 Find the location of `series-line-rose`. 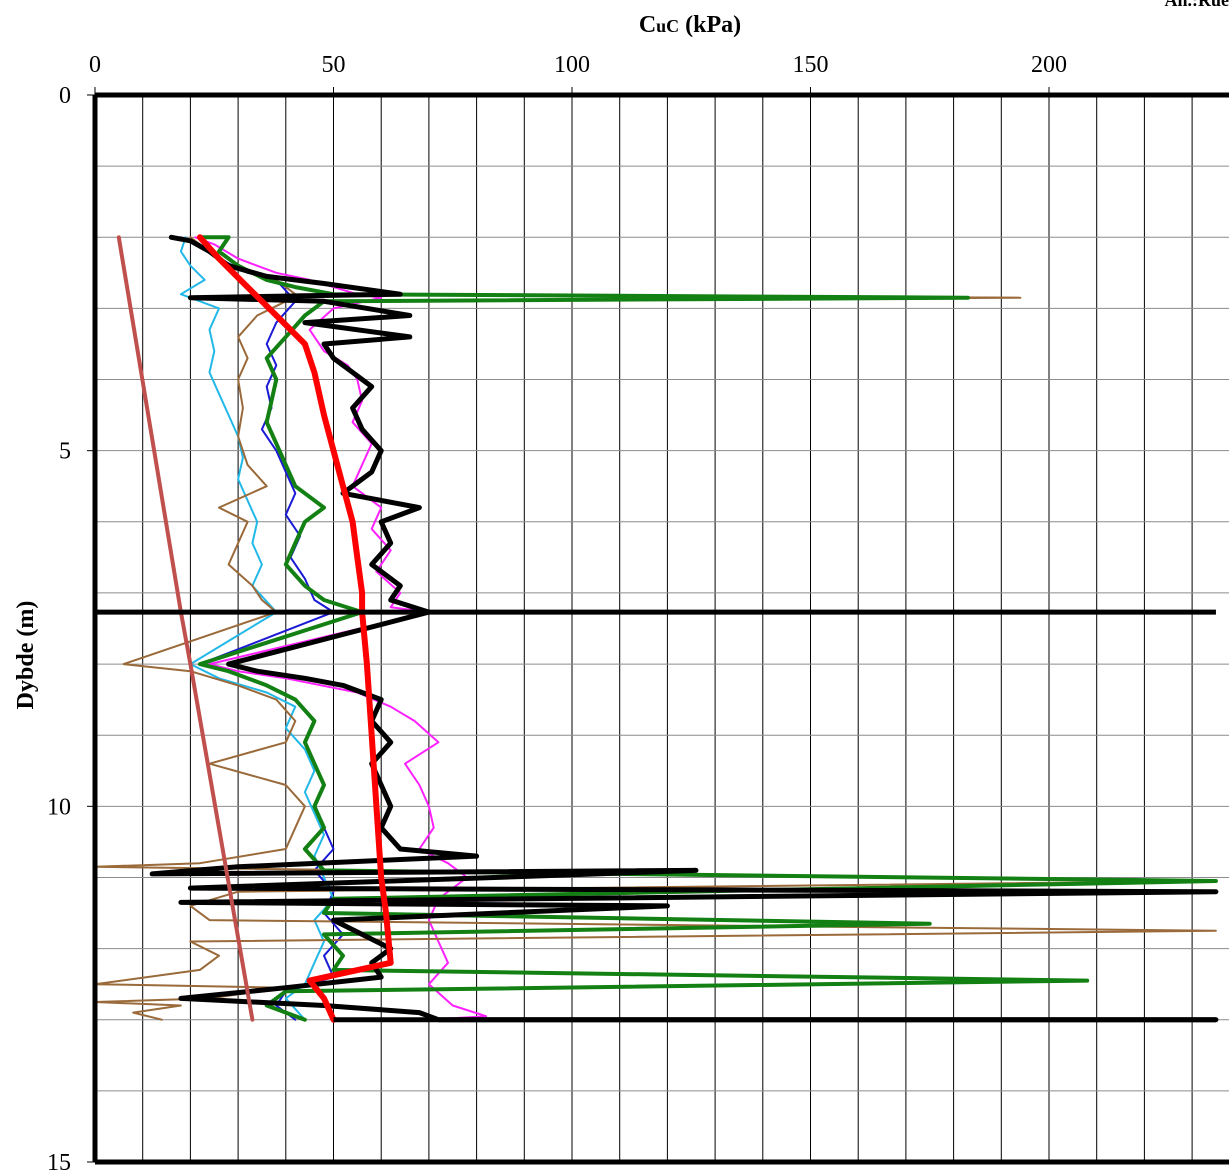

series-line-rose is located at coordinates (185, 628).